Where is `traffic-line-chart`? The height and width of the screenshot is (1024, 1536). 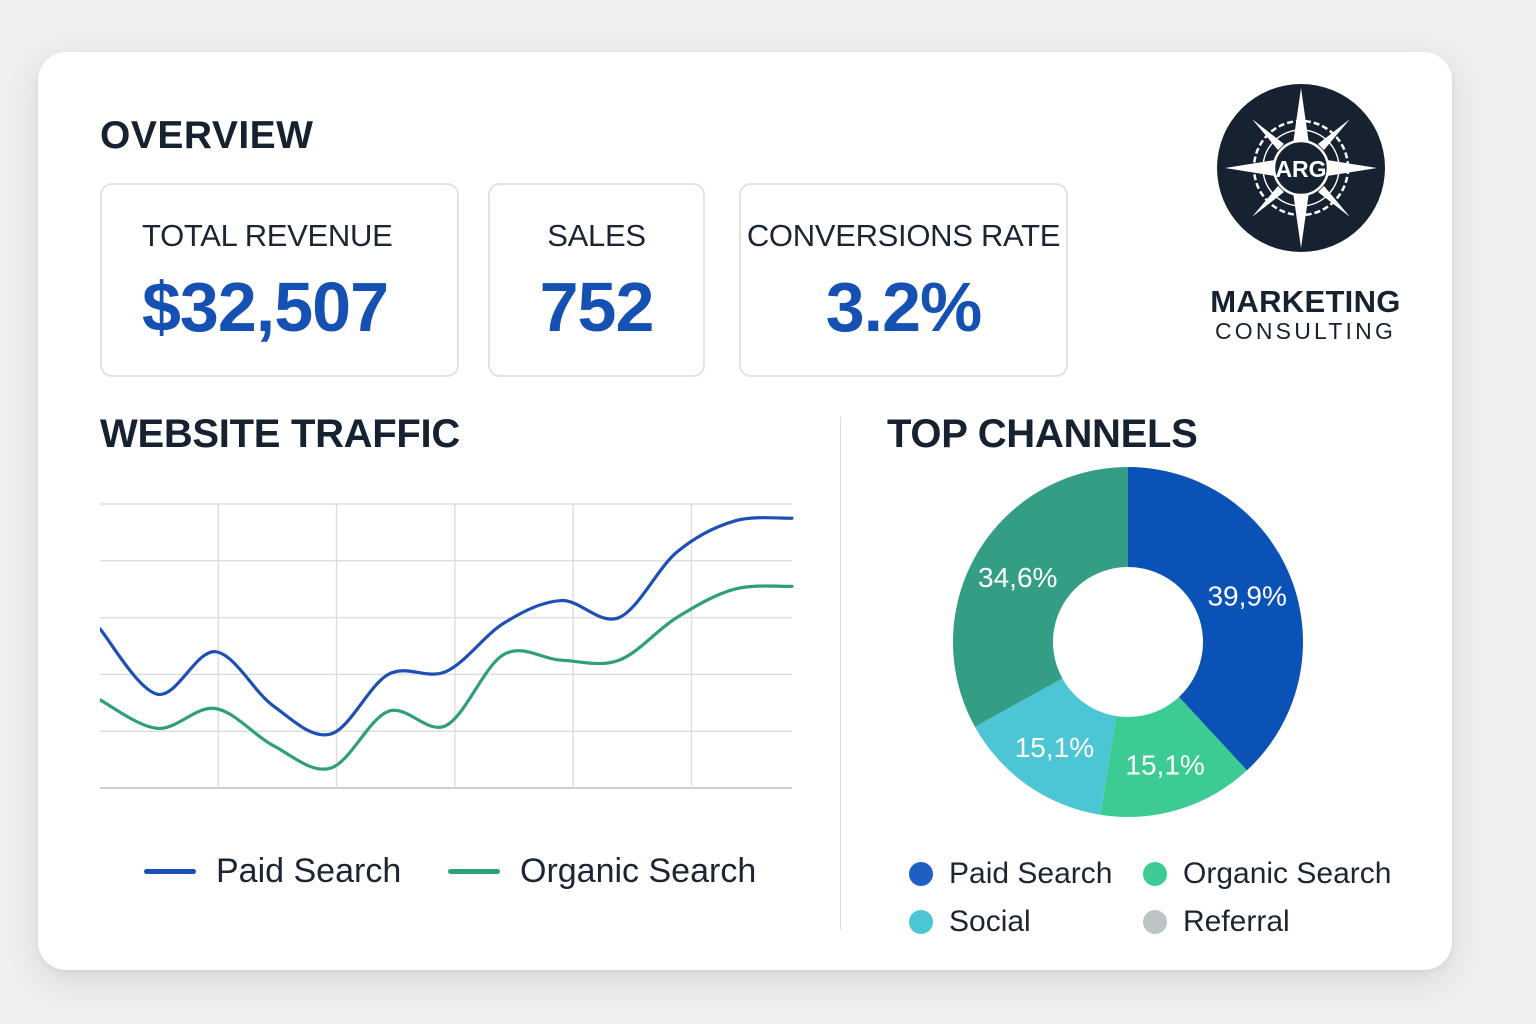 traffic-line-chart is located at coordinates (447, 646).